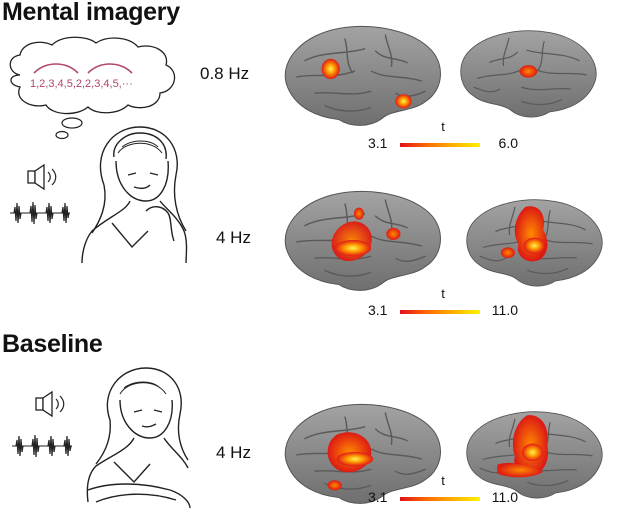 The image size is (617, 520). I want to click on brain-right-row3, so click(537, 455).